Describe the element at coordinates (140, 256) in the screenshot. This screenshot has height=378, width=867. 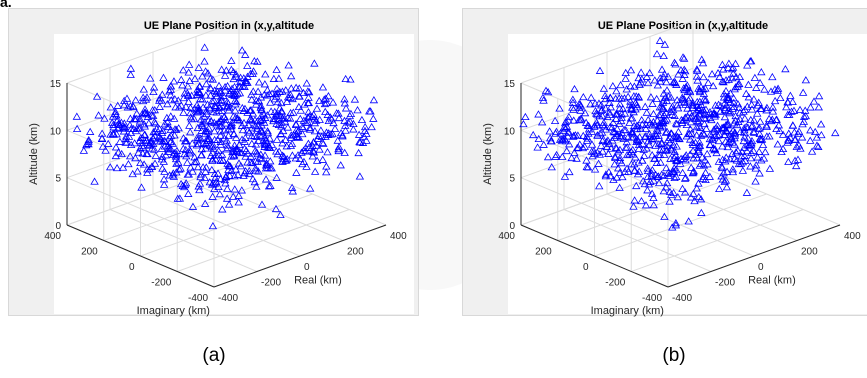
I see `y-axis-line` at that location.